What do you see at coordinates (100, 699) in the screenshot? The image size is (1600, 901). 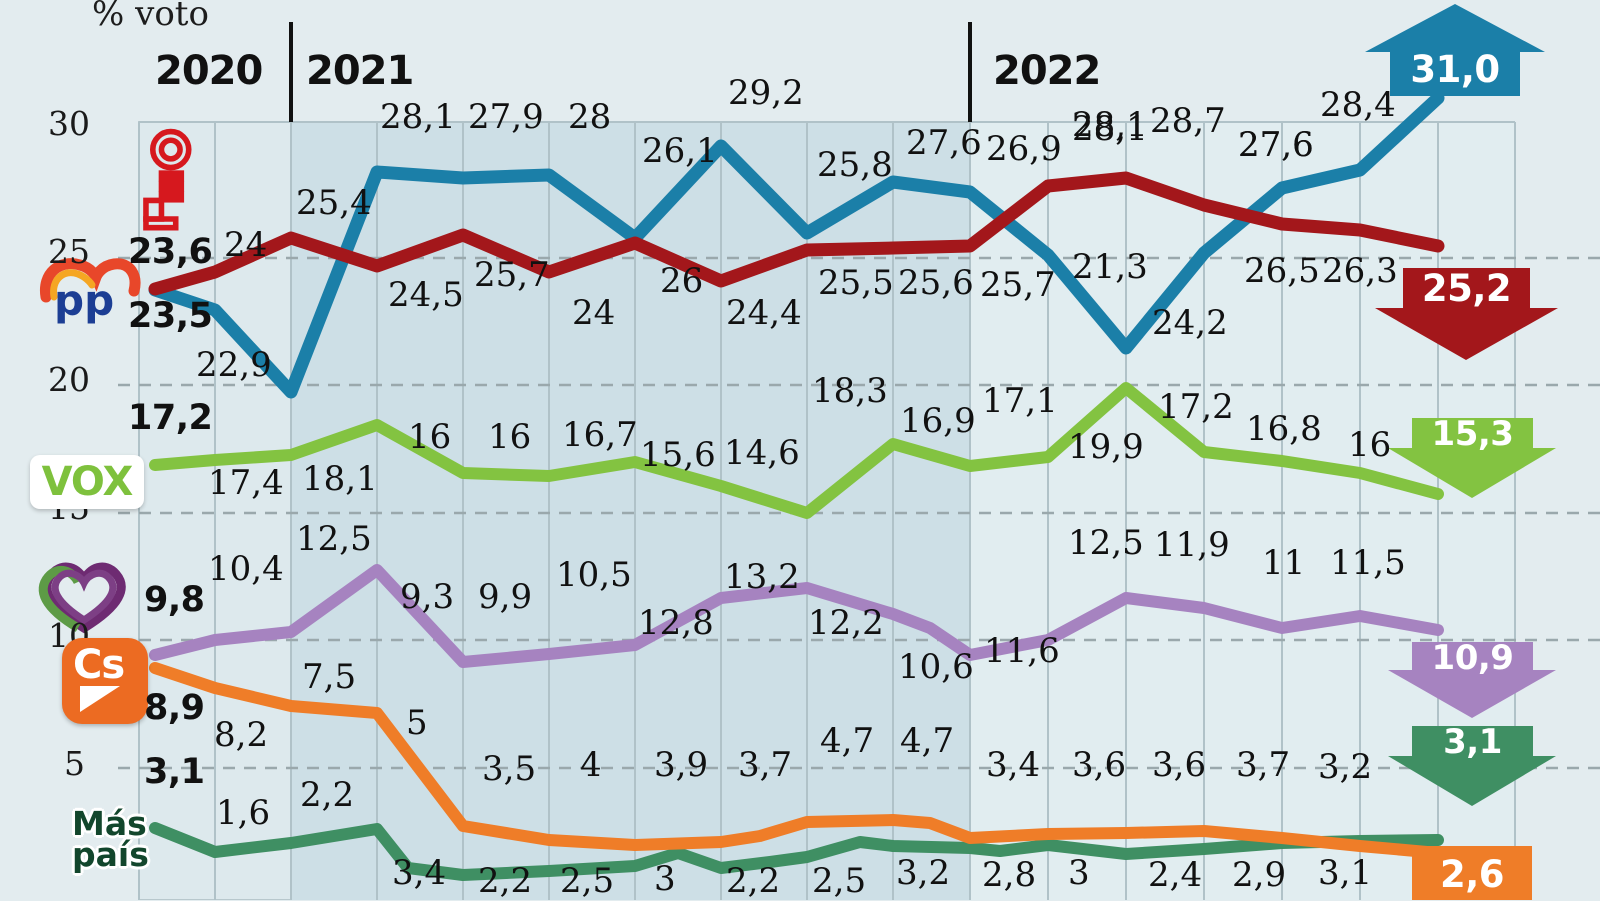 I see `cs-flag-shape` at bounding box center [100, 699].